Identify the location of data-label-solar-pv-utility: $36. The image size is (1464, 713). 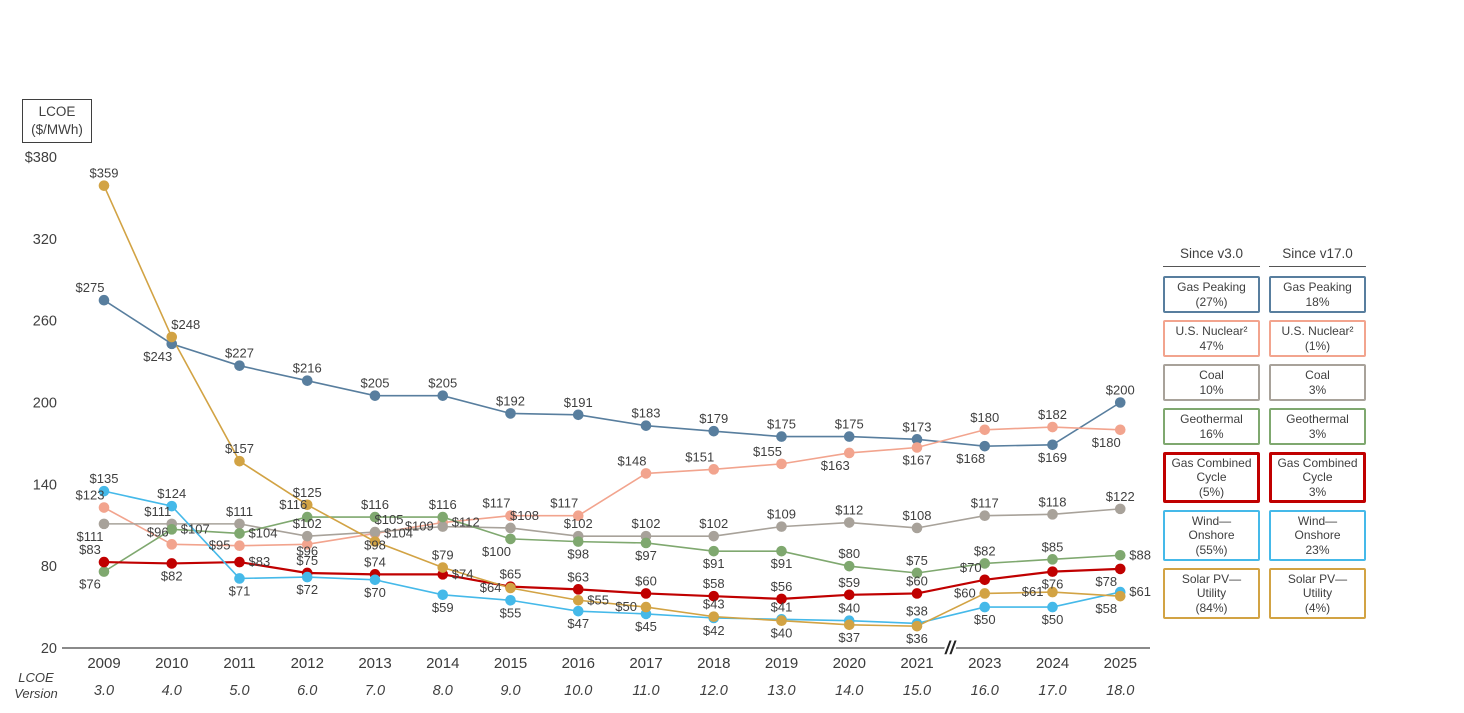
(917, 638).